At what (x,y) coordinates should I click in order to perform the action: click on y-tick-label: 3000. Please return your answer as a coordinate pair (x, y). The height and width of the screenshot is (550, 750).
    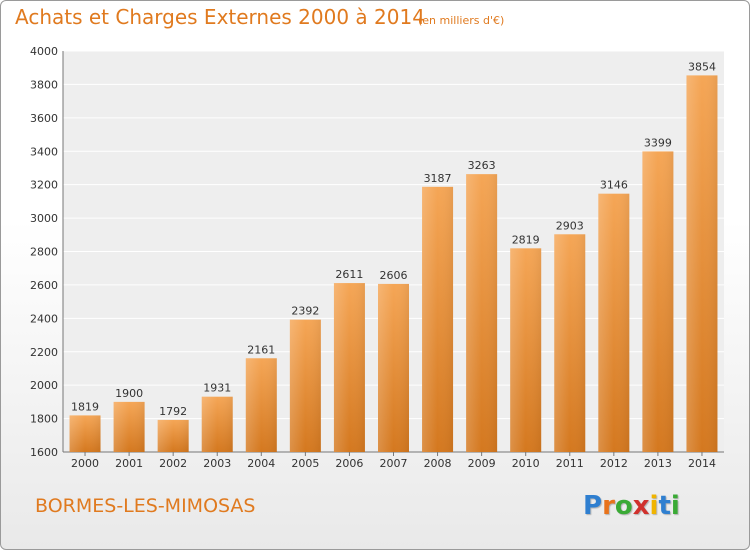
    Looking at the image, I should click on (44, 218).